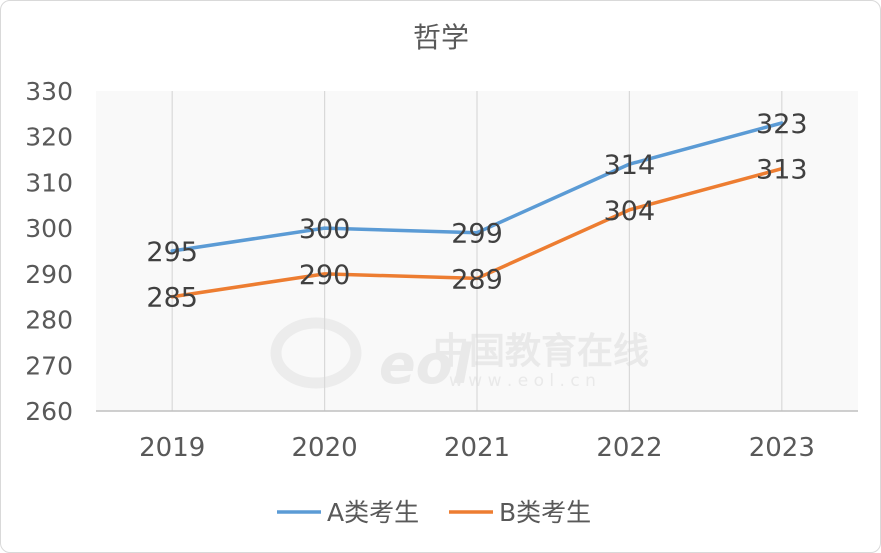 This screenshot has width=881, height=553. I want to click on data-label: 300, so click(325, 229).